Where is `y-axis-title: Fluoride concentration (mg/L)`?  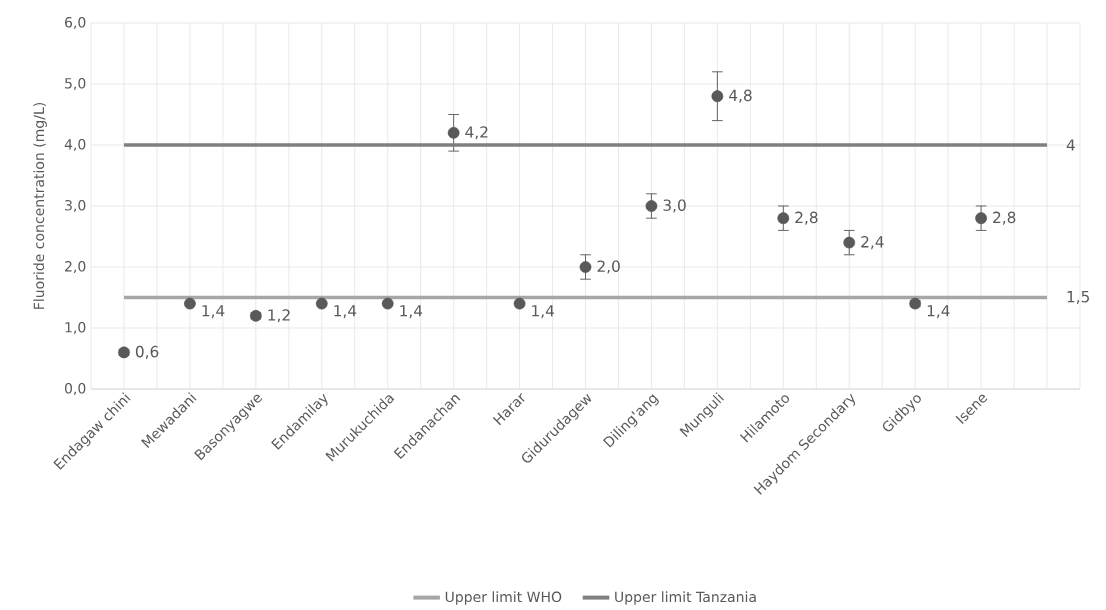 y-axis-title: Fluoride concentration (mg/L) is located at coordinates (40, 206).